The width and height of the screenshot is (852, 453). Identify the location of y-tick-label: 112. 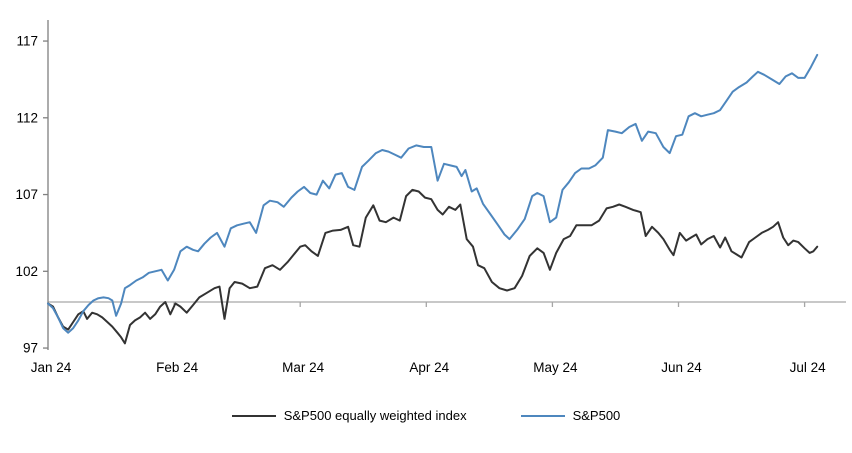
(27, 117).